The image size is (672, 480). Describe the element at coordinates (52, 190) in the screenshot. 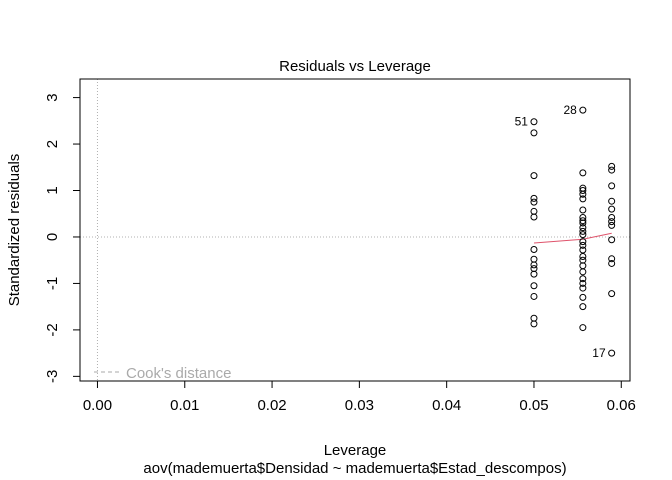

I see `y-tick-label: 1` at that location.